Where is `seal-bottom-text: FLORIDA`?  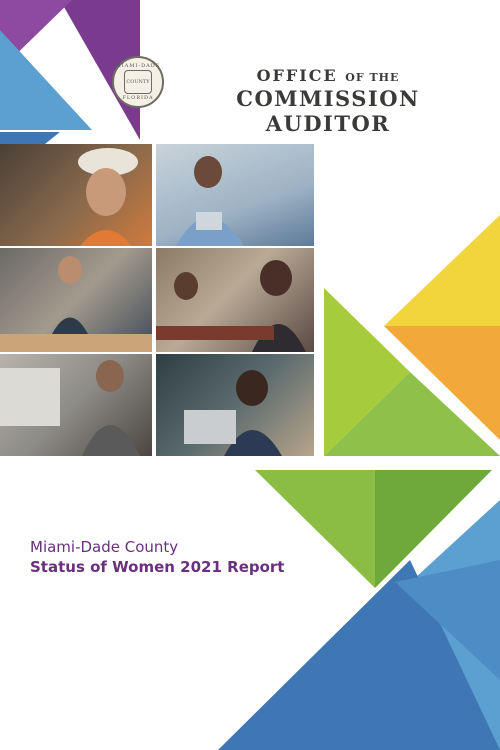 seal-bottom-text: FLORIDA is located at coordinates (138, 98).